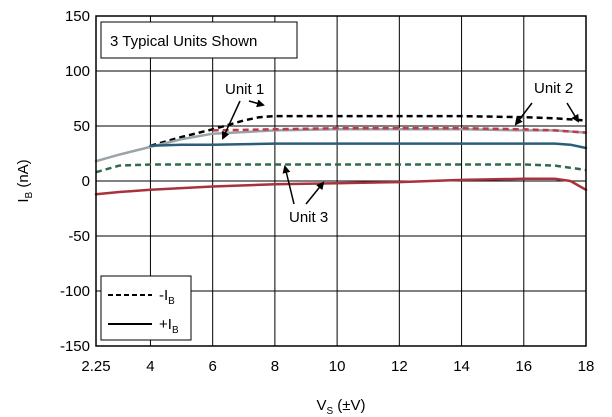 This screenshot has width=612, height=417. Describe the element at coordinates (399, 130) in the screenshot. I see `series-unit-2-minus-ib` at that location.